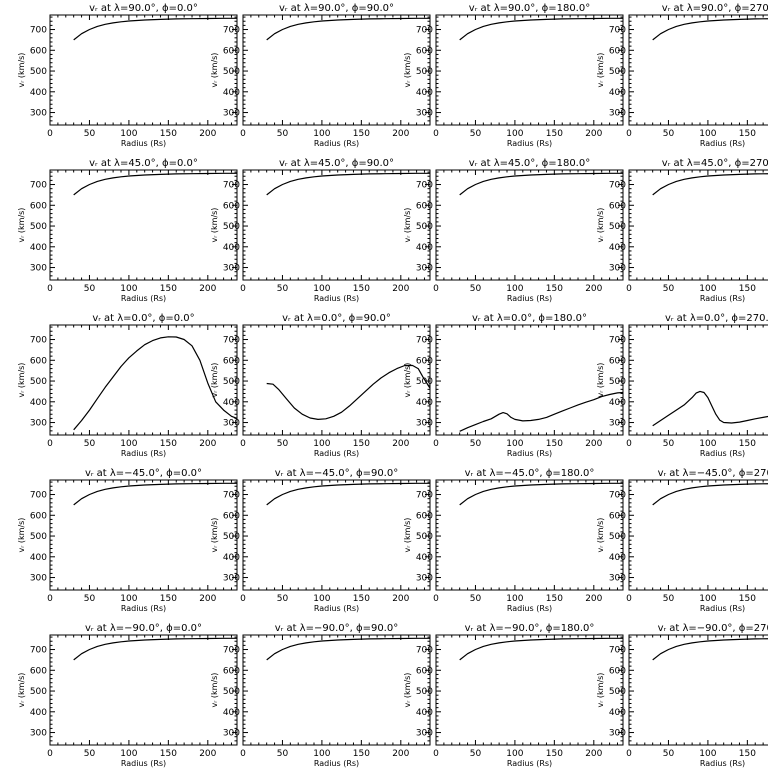 This screenshot has width=768, height=768. I want to click on panel-title: vᵣ at λ=90.0°, ϕ=90.0°, so click(336, 8).